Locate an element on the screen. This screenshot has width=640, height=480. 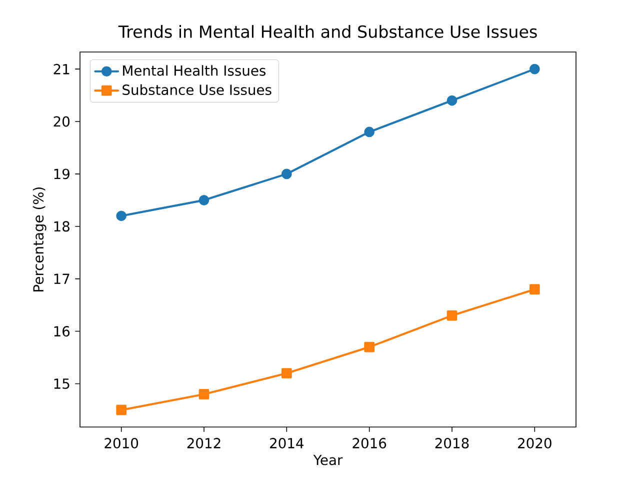
y-tick-label: 21 is located at coordinates (62, 69).